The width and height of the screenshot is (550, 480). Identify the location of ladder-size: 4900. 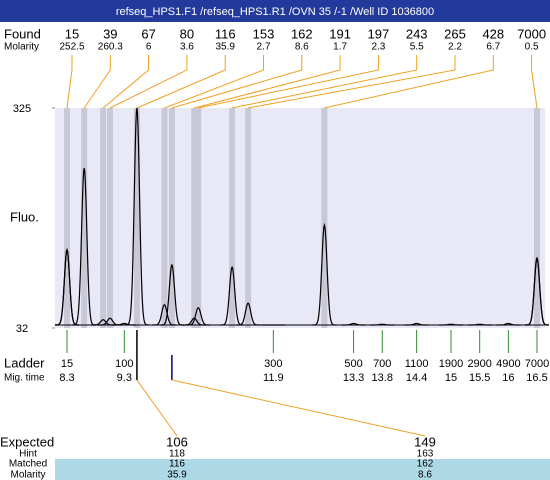
(508, 364).